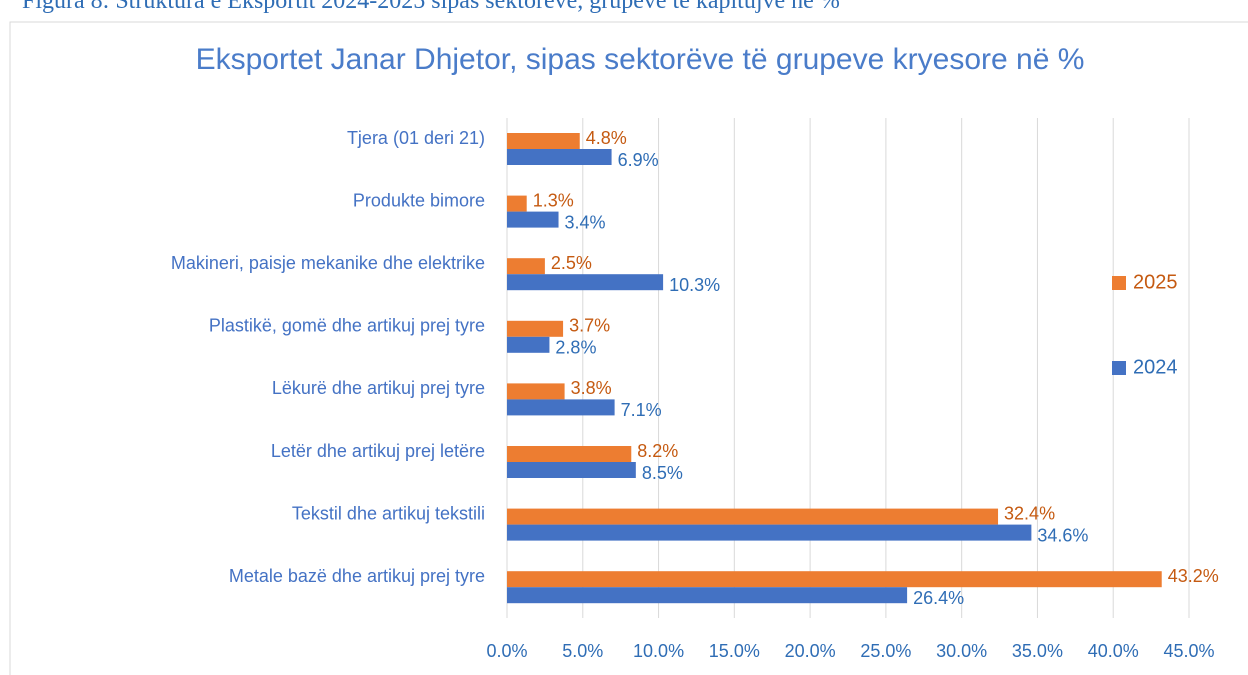 This screenshot has height=675, width=1248. I want to click on data-label: 3.8%, so click(591, 388).